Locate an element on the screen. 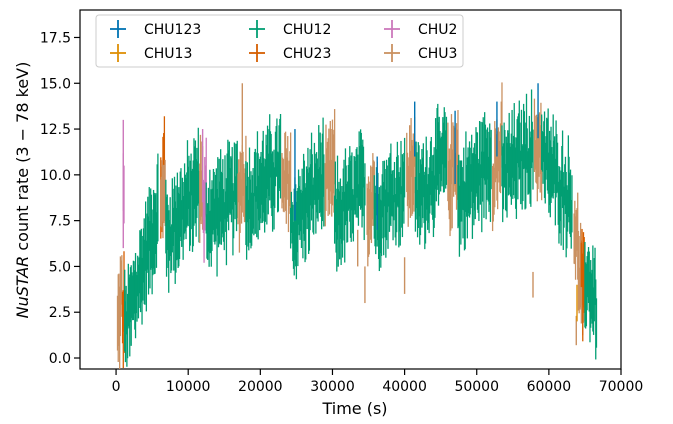 The image size is (673, 424). legend-label: CHU3 is located at coordinates (437, 54).